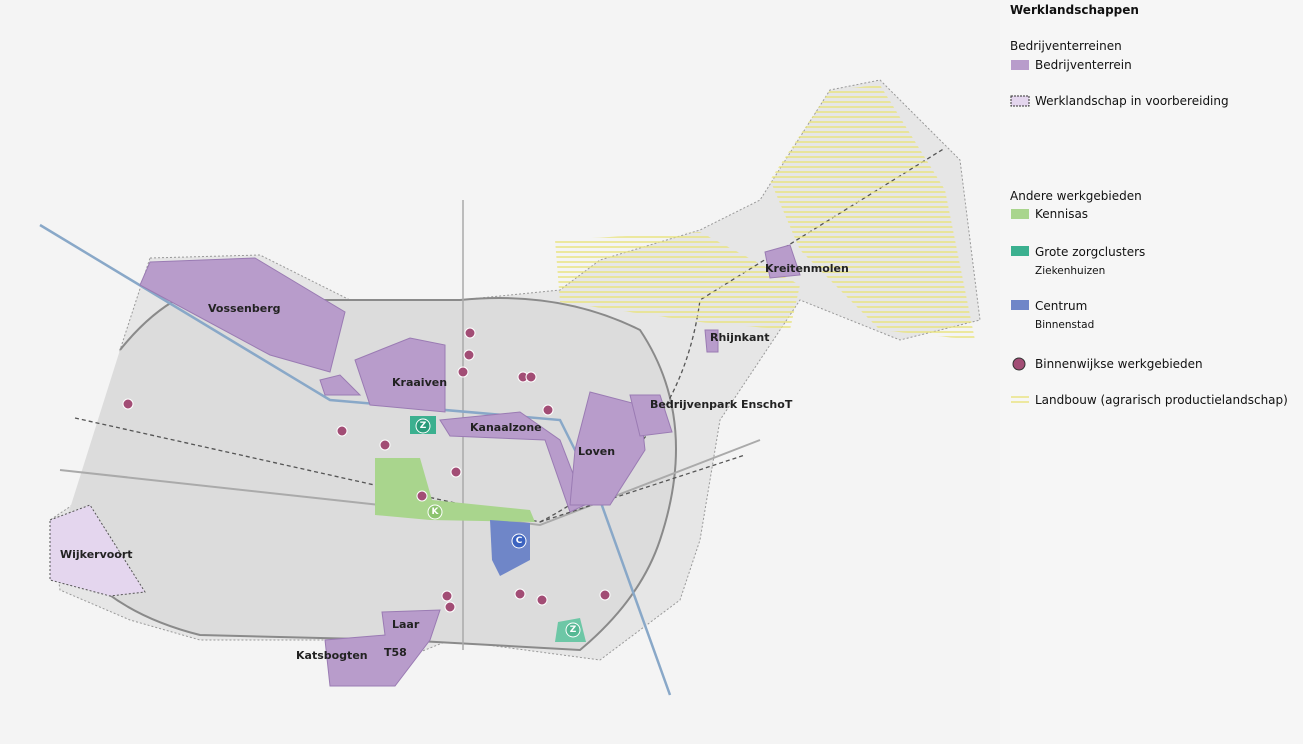  I want to click on legend-label: Landbouw (agrarisch productielandschap), so click(1161, 400).